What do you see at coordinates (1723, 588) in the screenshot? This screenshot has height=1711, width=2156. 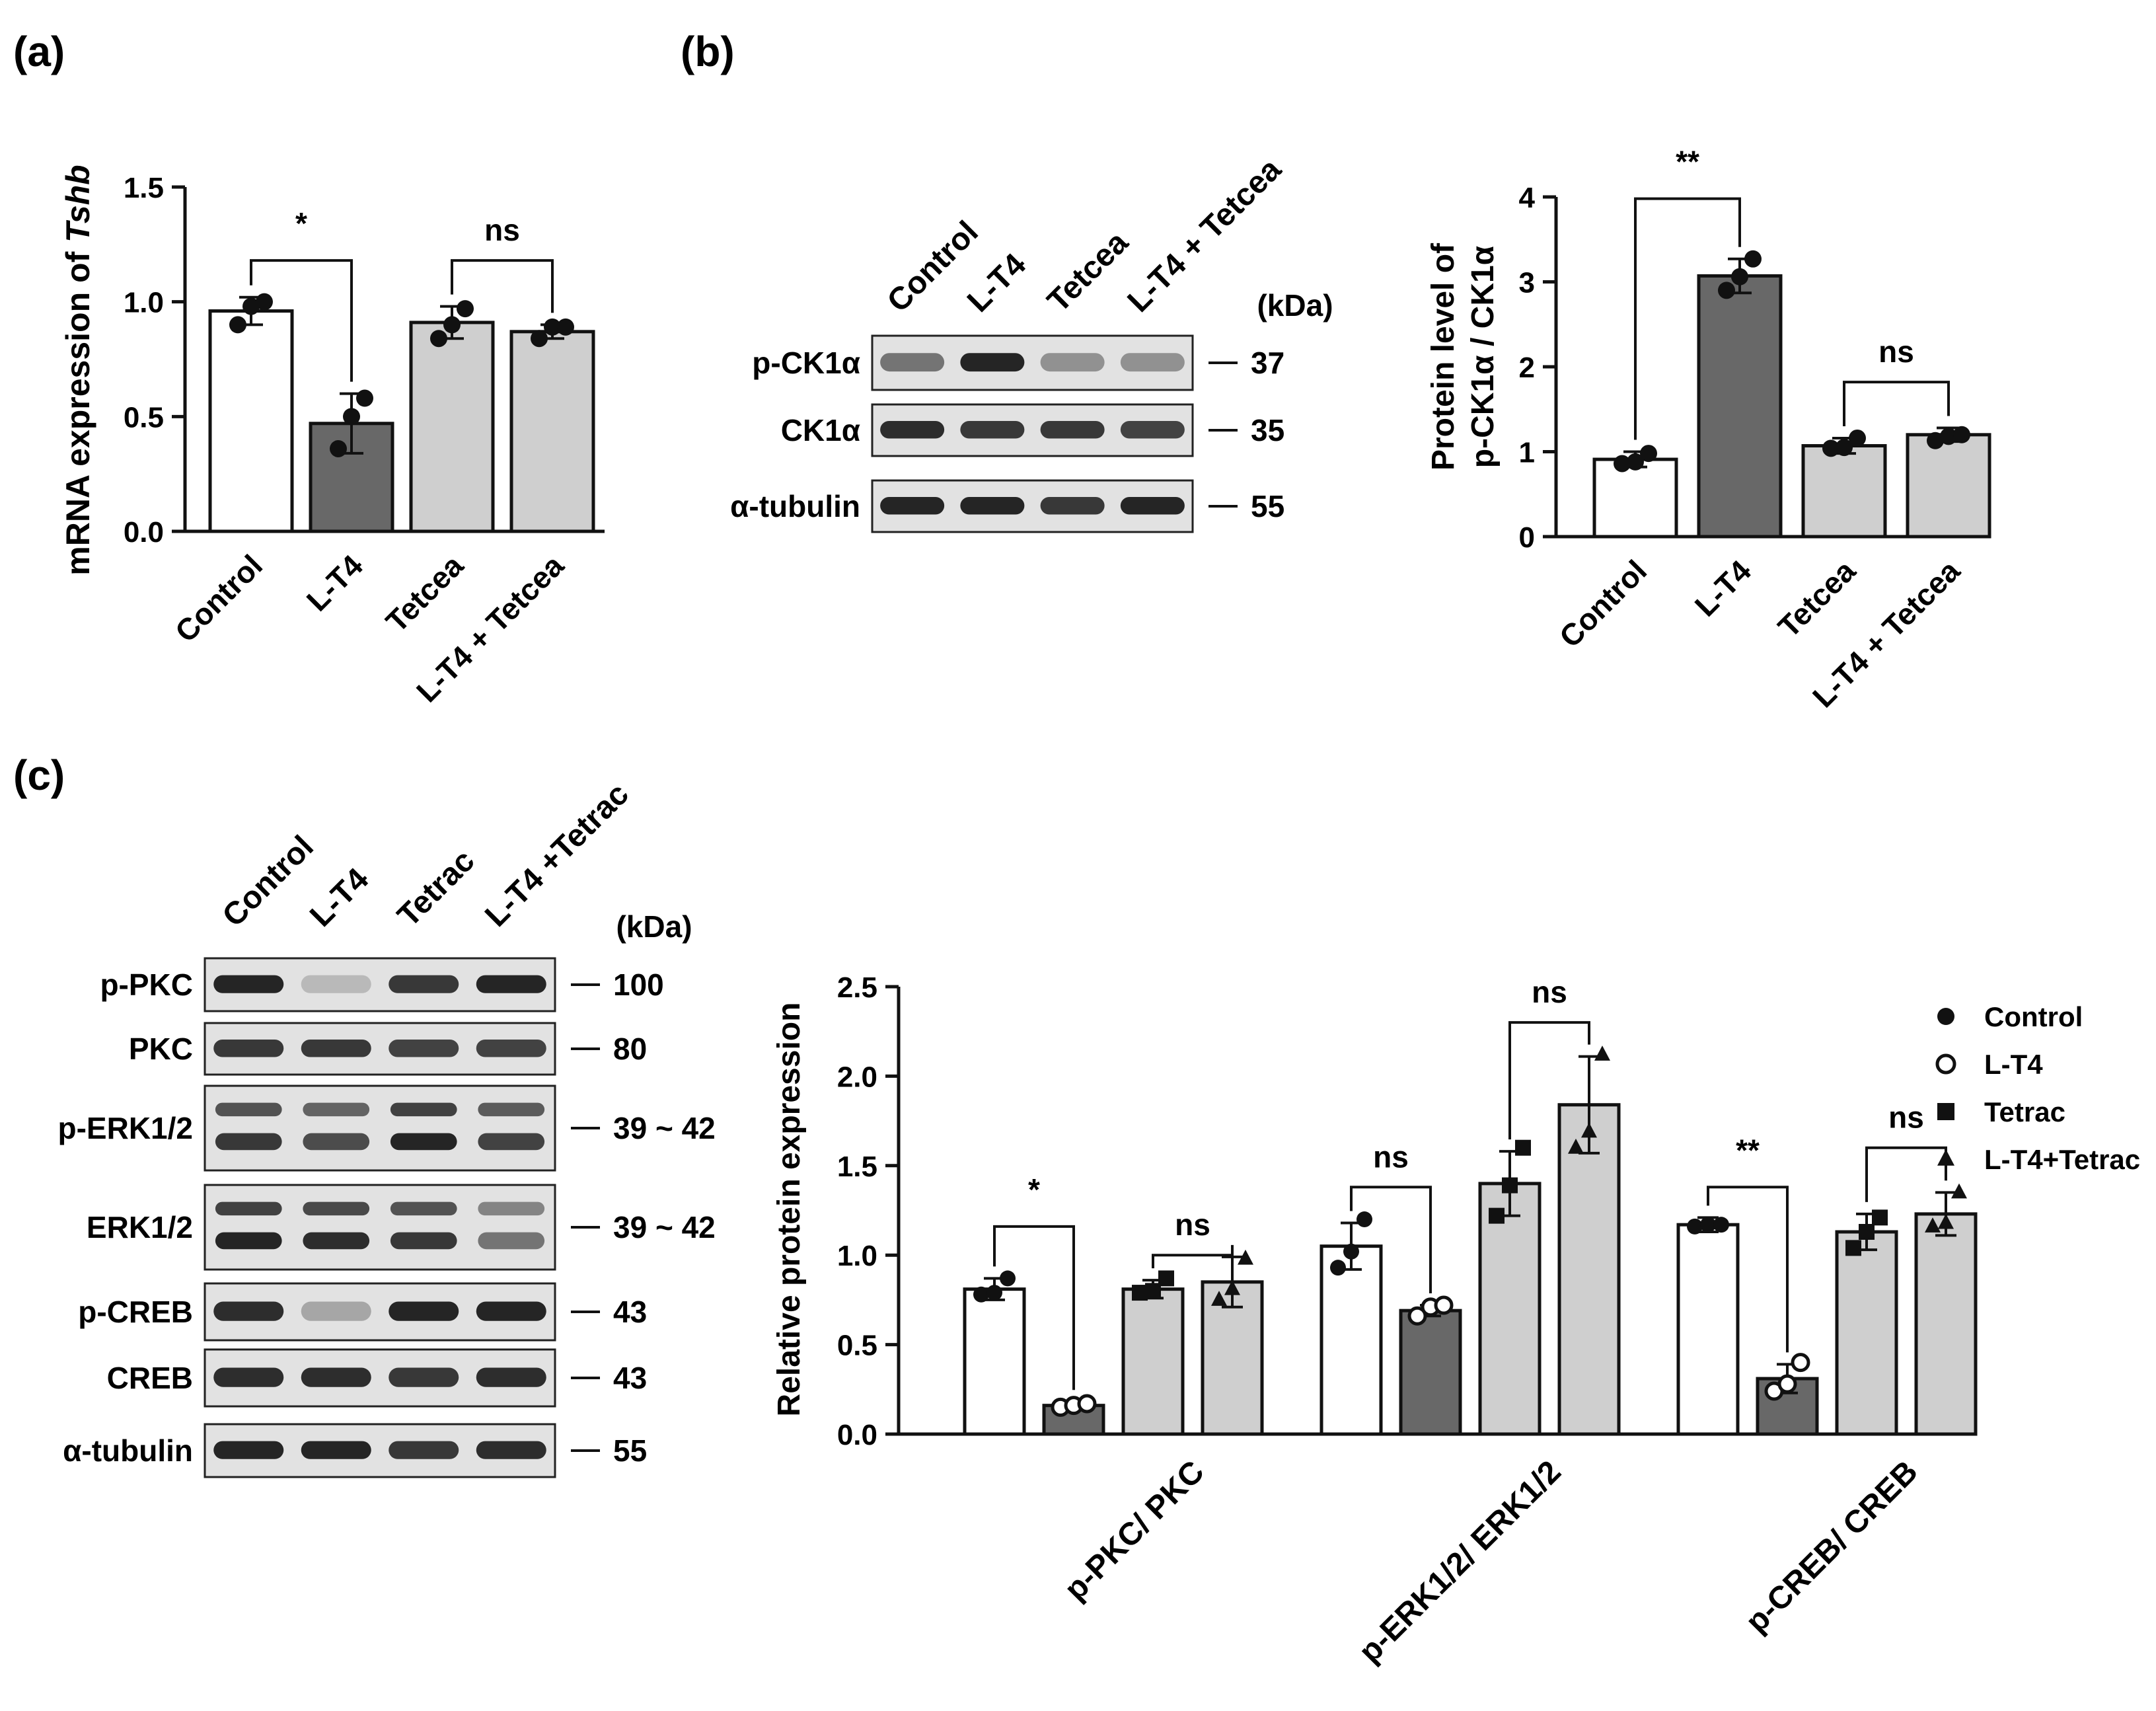 I see `x-tick-label: L-T4` at bounding box center [1723, 588].